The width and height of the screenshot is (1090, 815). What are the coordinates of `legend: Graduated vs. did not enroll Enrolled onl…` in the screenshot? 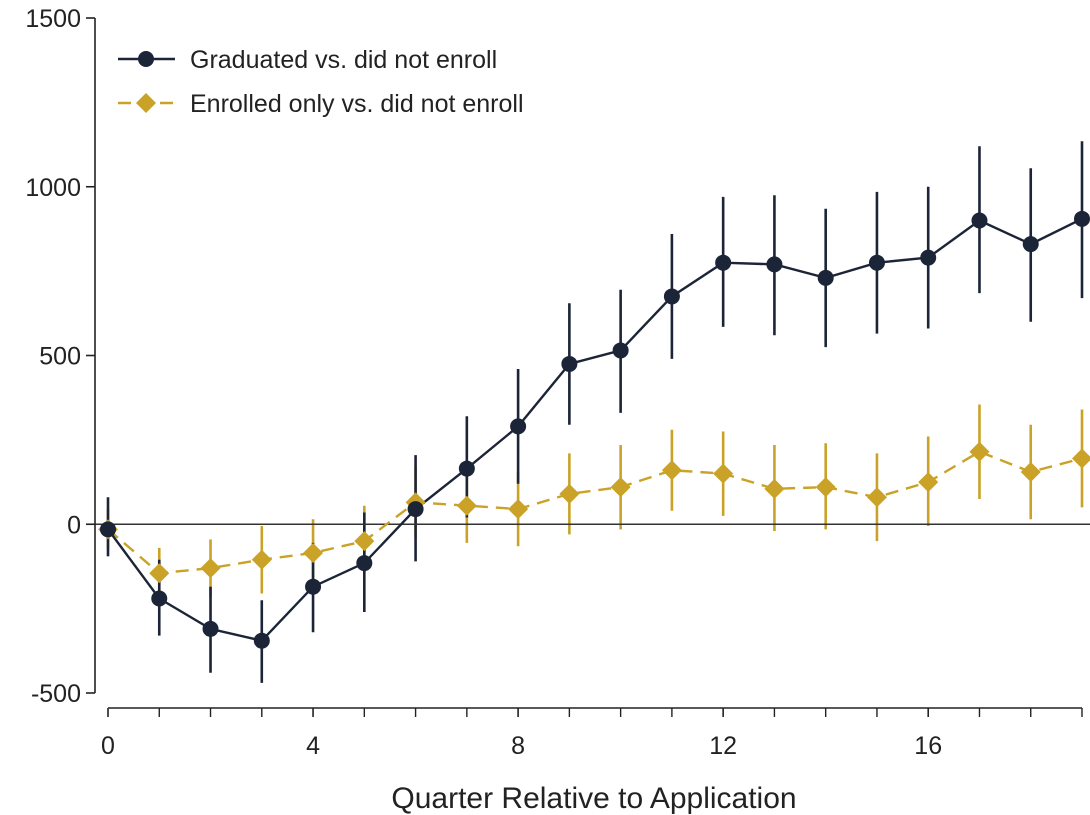 It's located at (321, 82).